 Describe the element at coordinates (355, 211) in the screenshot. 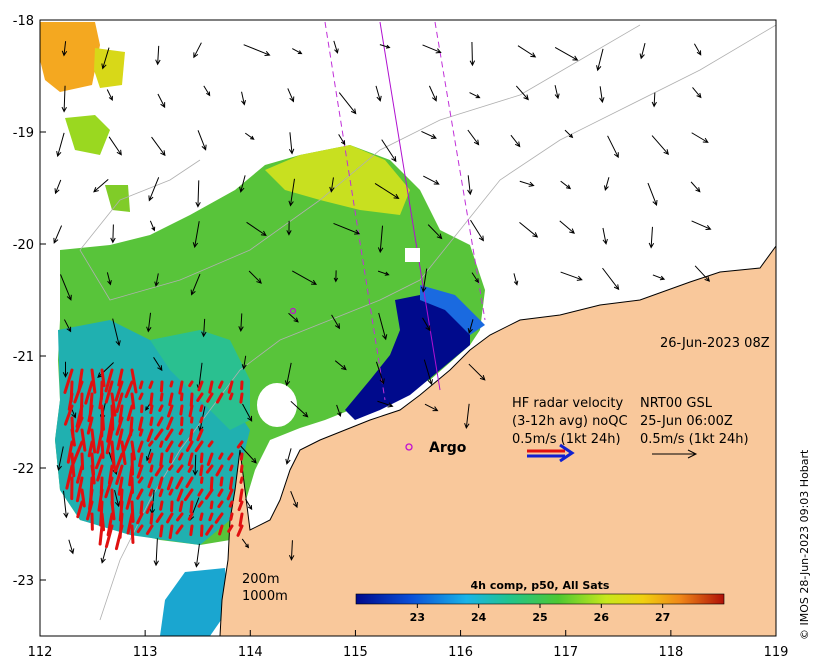

I see `satellite-track-left` at that location.